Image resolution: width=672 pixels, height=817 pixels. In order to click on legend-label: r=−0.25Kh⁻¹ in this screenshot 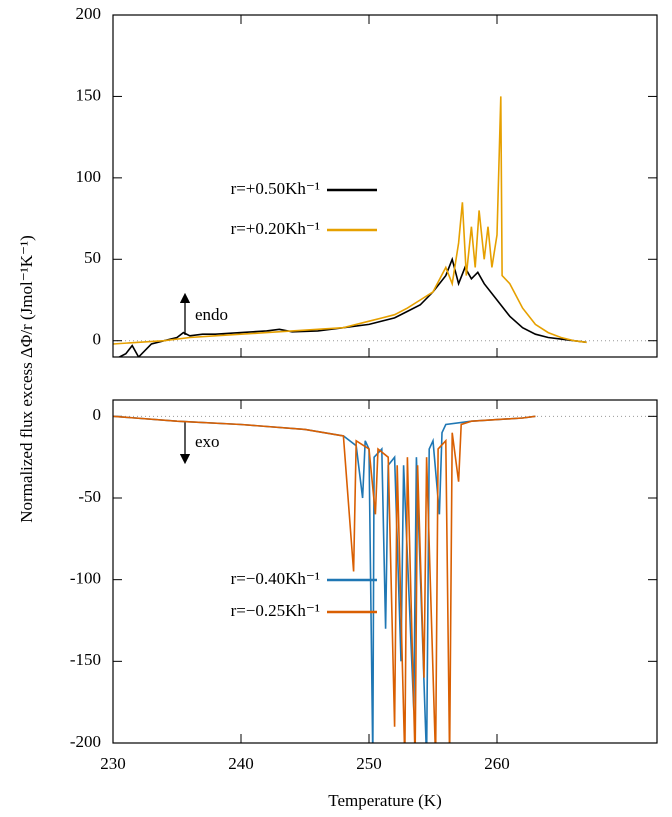, I will do `click(275, 610)`.